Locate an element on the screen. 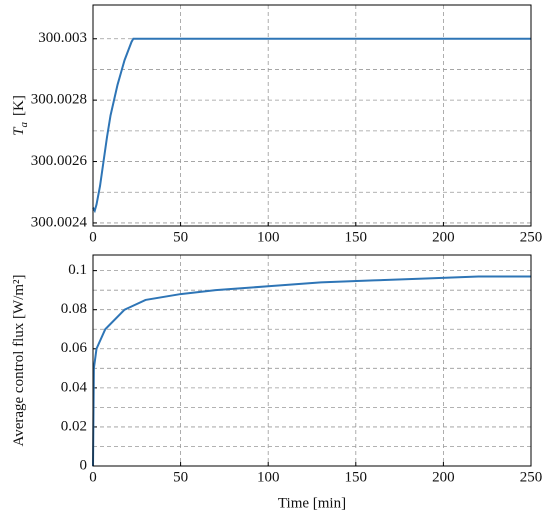 Image resolution: width=550 pixels, height=521 pixels. y-tick-label: 0.08 is located at coordinates (74, 309).